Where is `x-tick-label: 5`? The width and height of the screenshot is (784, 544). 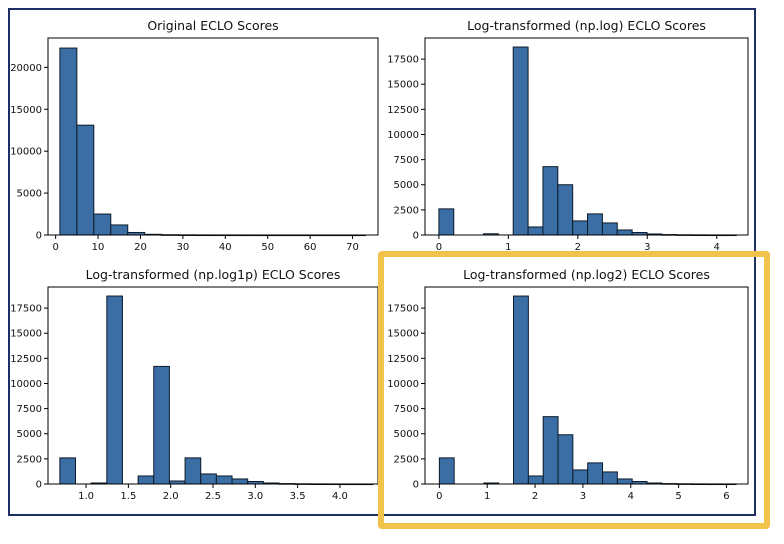
x-tick-label: 5 is located at coordinates (678, 496).